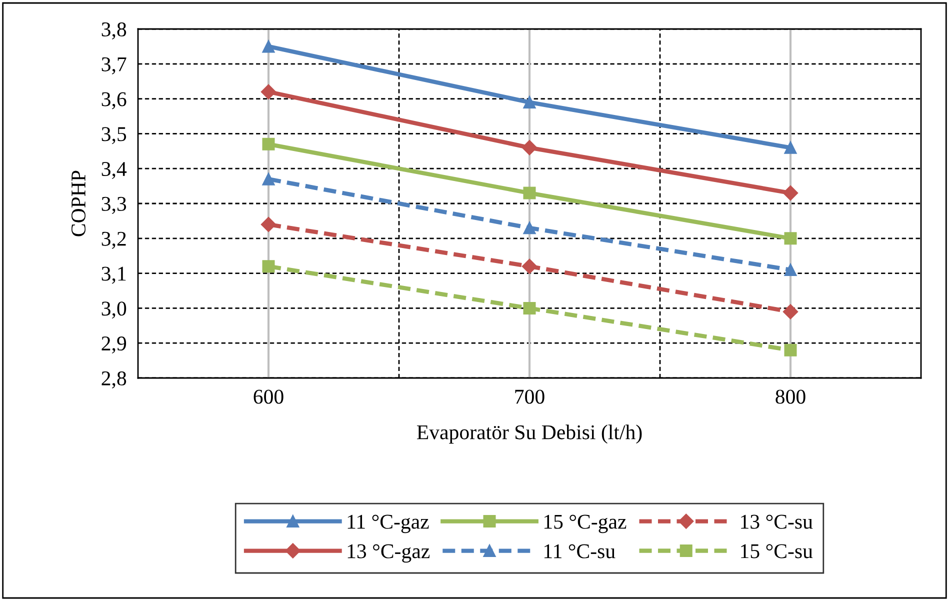 Image resolution: width=949 pixels, height=601 pixels. What do you see at coordinates (114, 205) in the screenshot?
I see `y-tick-label: 3,3` at bounding box center [114, 205].